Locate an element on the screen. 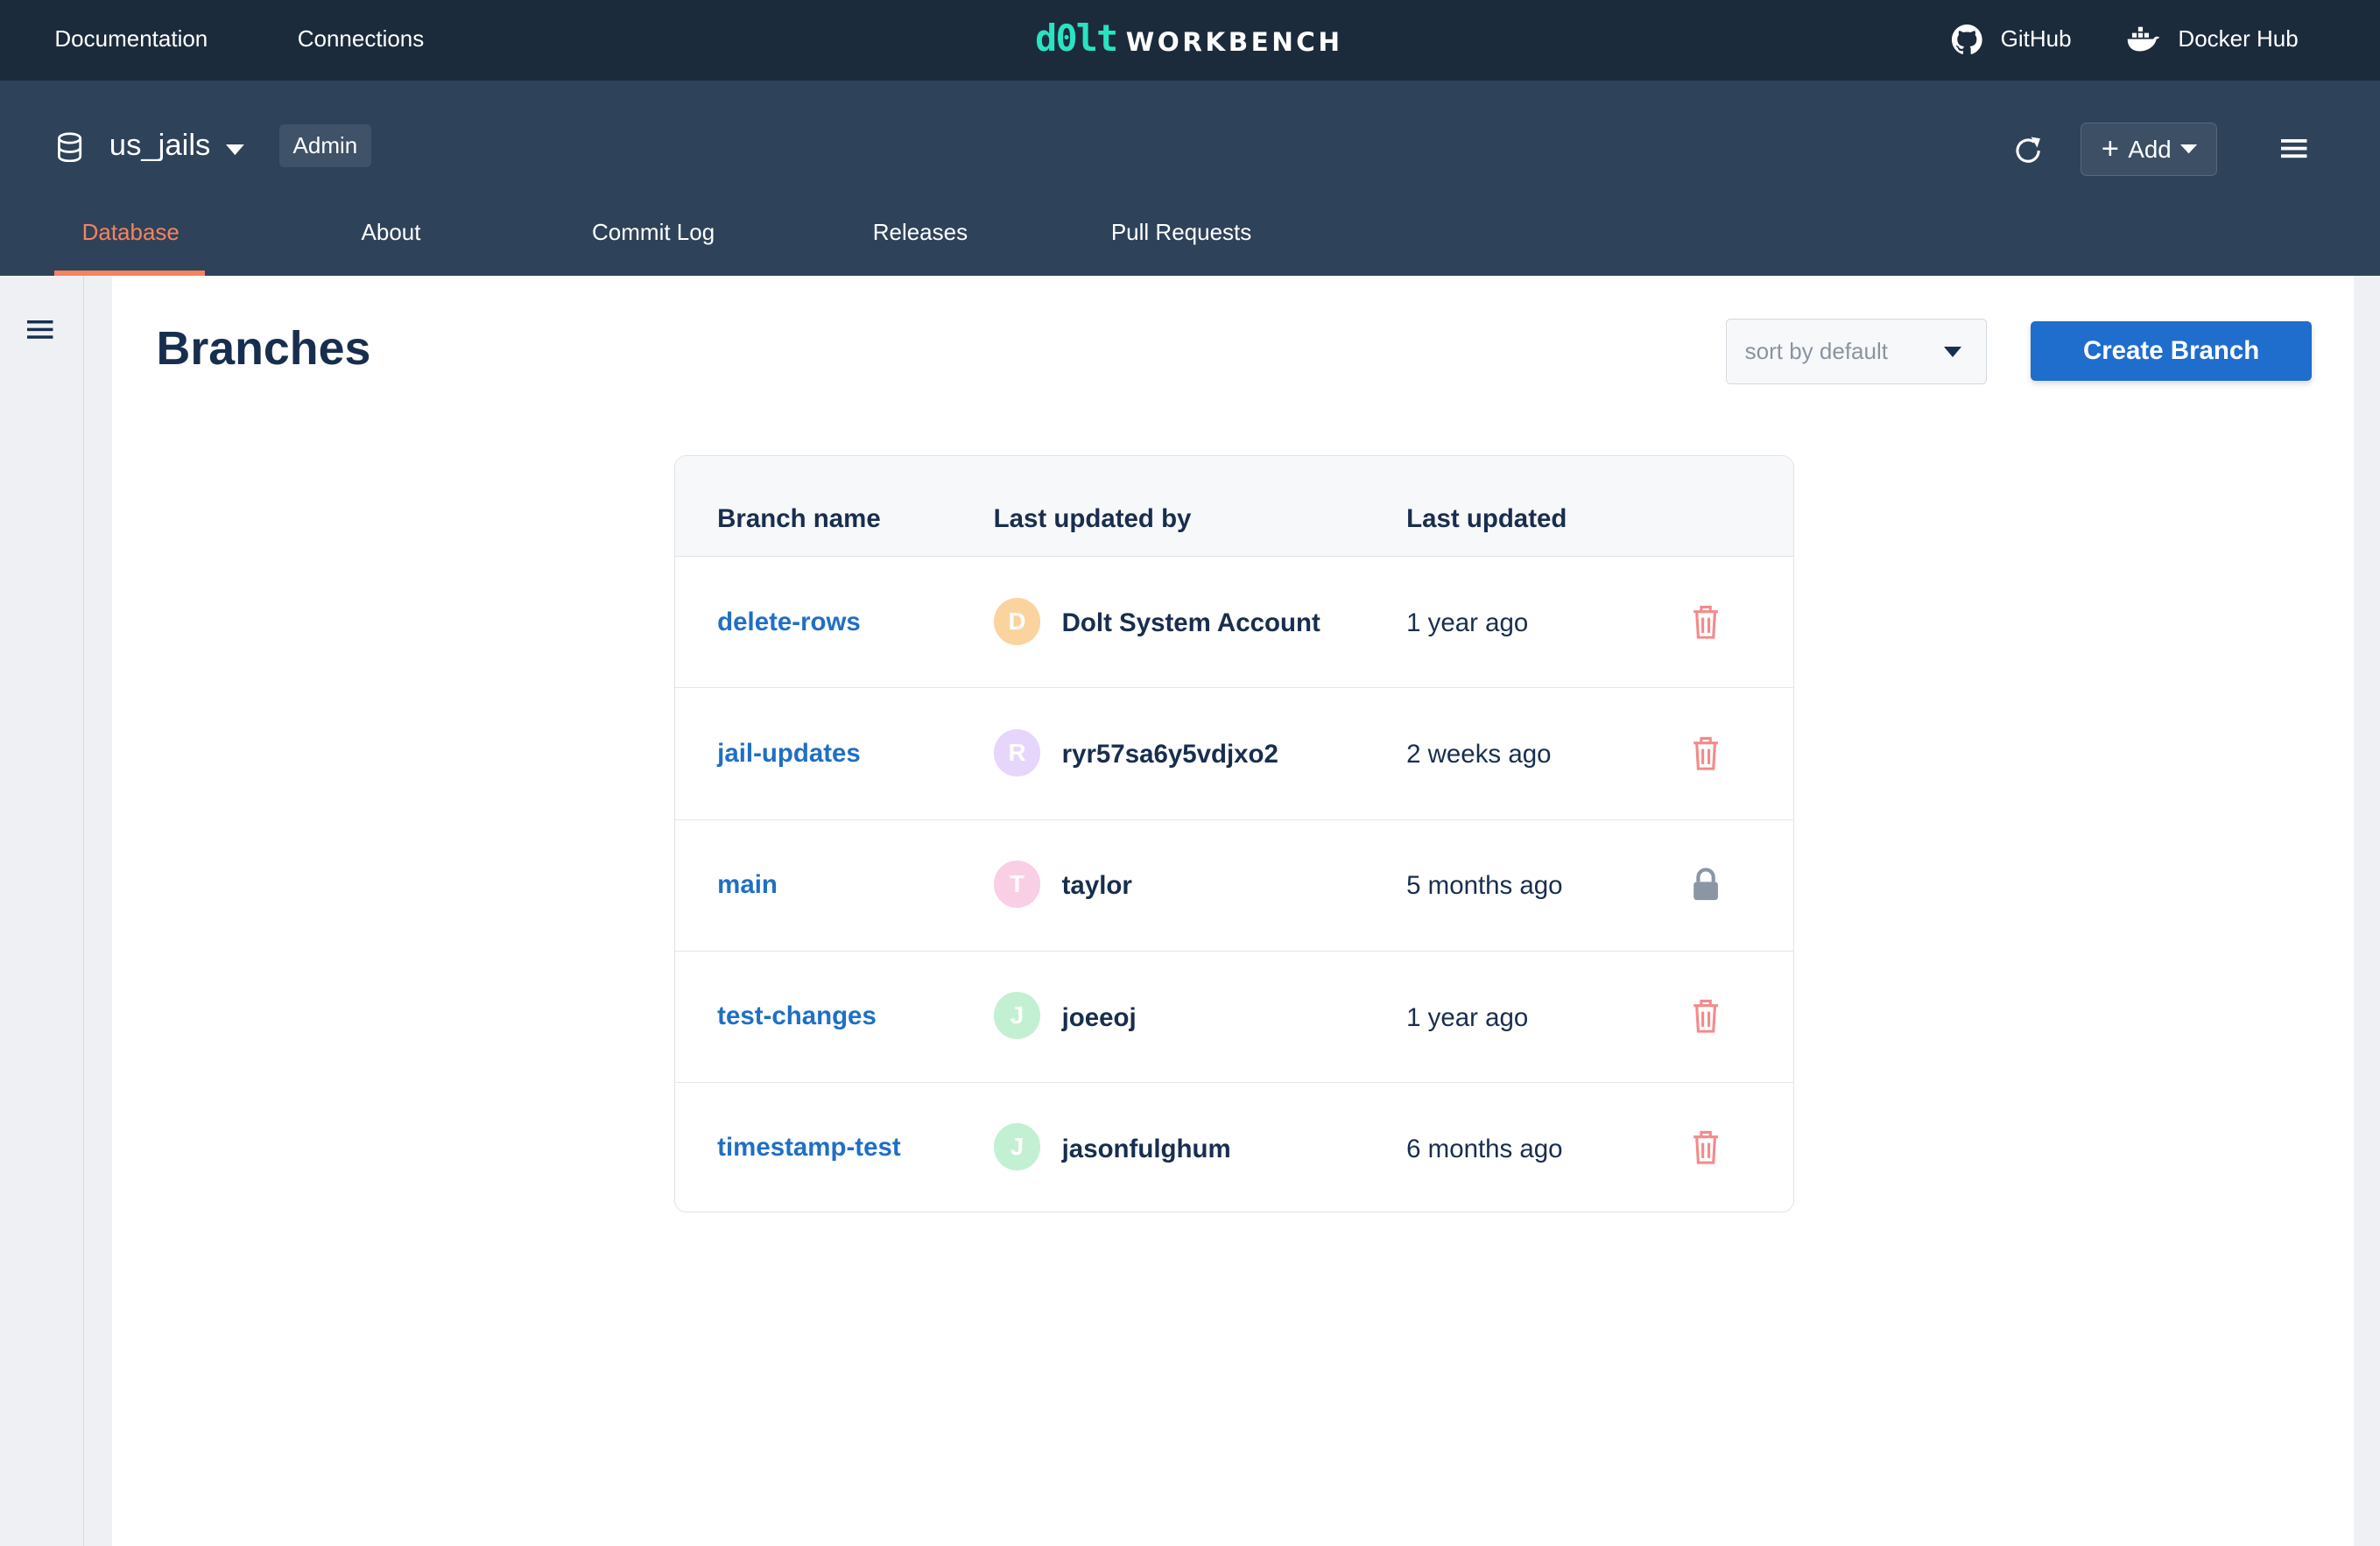 The image size is (2380, 1546). logo-mark: d0lt is located at coordinates (1076, 38).